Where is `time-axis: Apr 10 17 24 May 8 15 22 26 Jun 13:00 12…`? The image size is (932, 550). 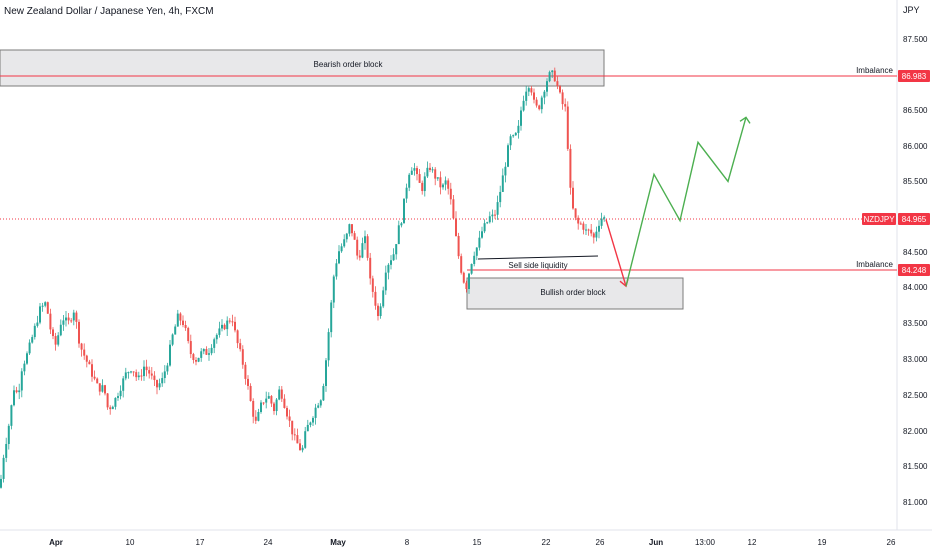
time-axis: Apr 10 17 24 May 8 15 22 26 Jun 13:00 12… is located at coordinates (472, 542).